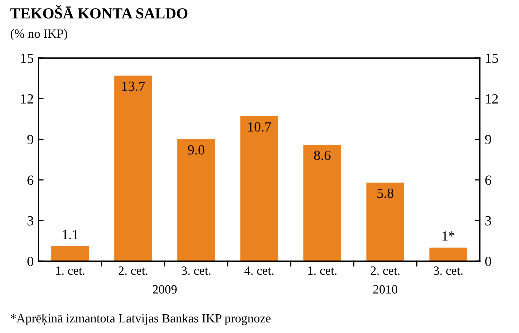 The height and width of the screenshot is (333, 519). What do you see at coordinates (31, 139) in the screenshot?
I see `y-tick-label: 9` at bounding box center [31, 139].